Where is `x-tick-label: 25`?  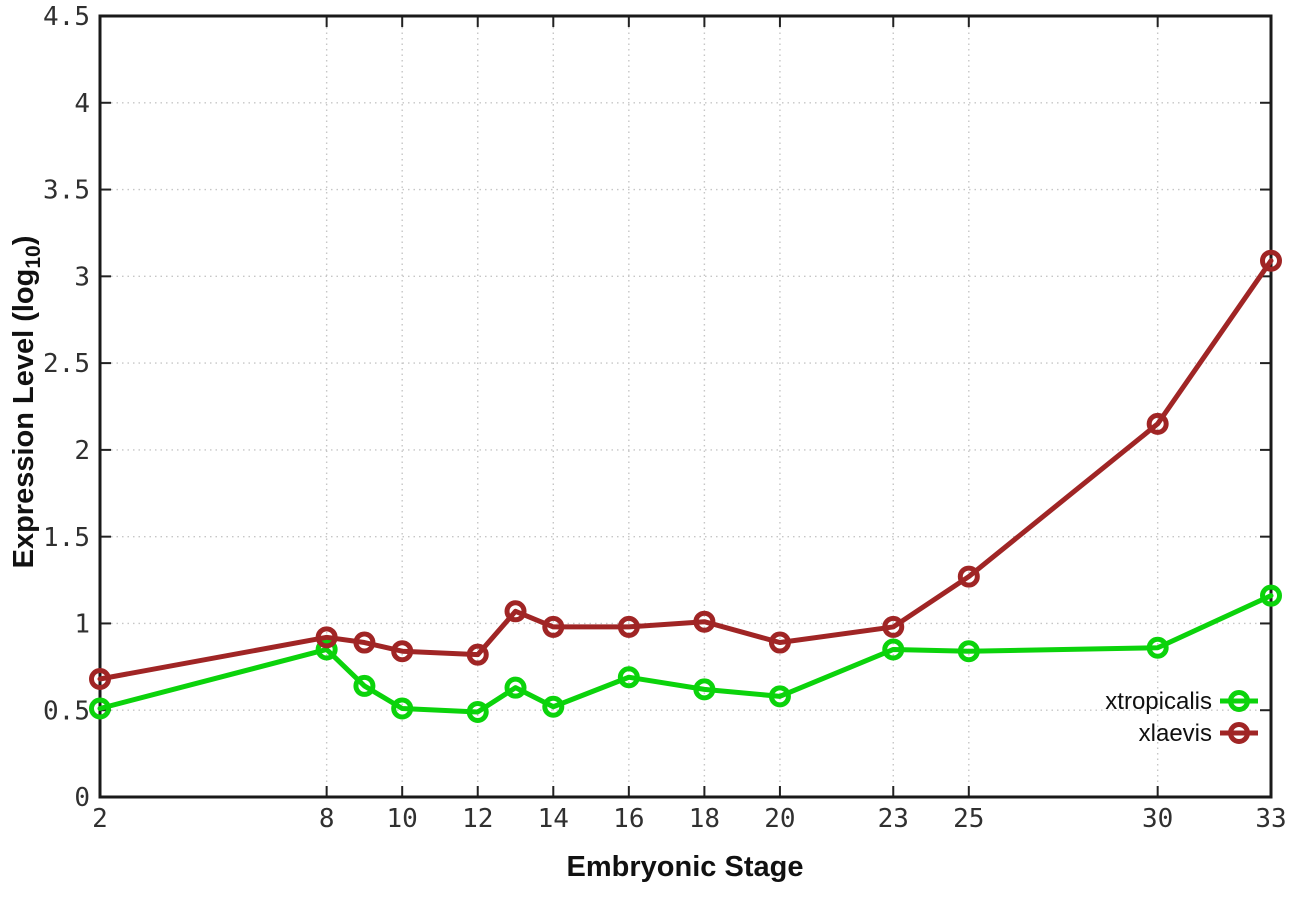 x-tick-label: 25 is located at coordinates (968, 819).